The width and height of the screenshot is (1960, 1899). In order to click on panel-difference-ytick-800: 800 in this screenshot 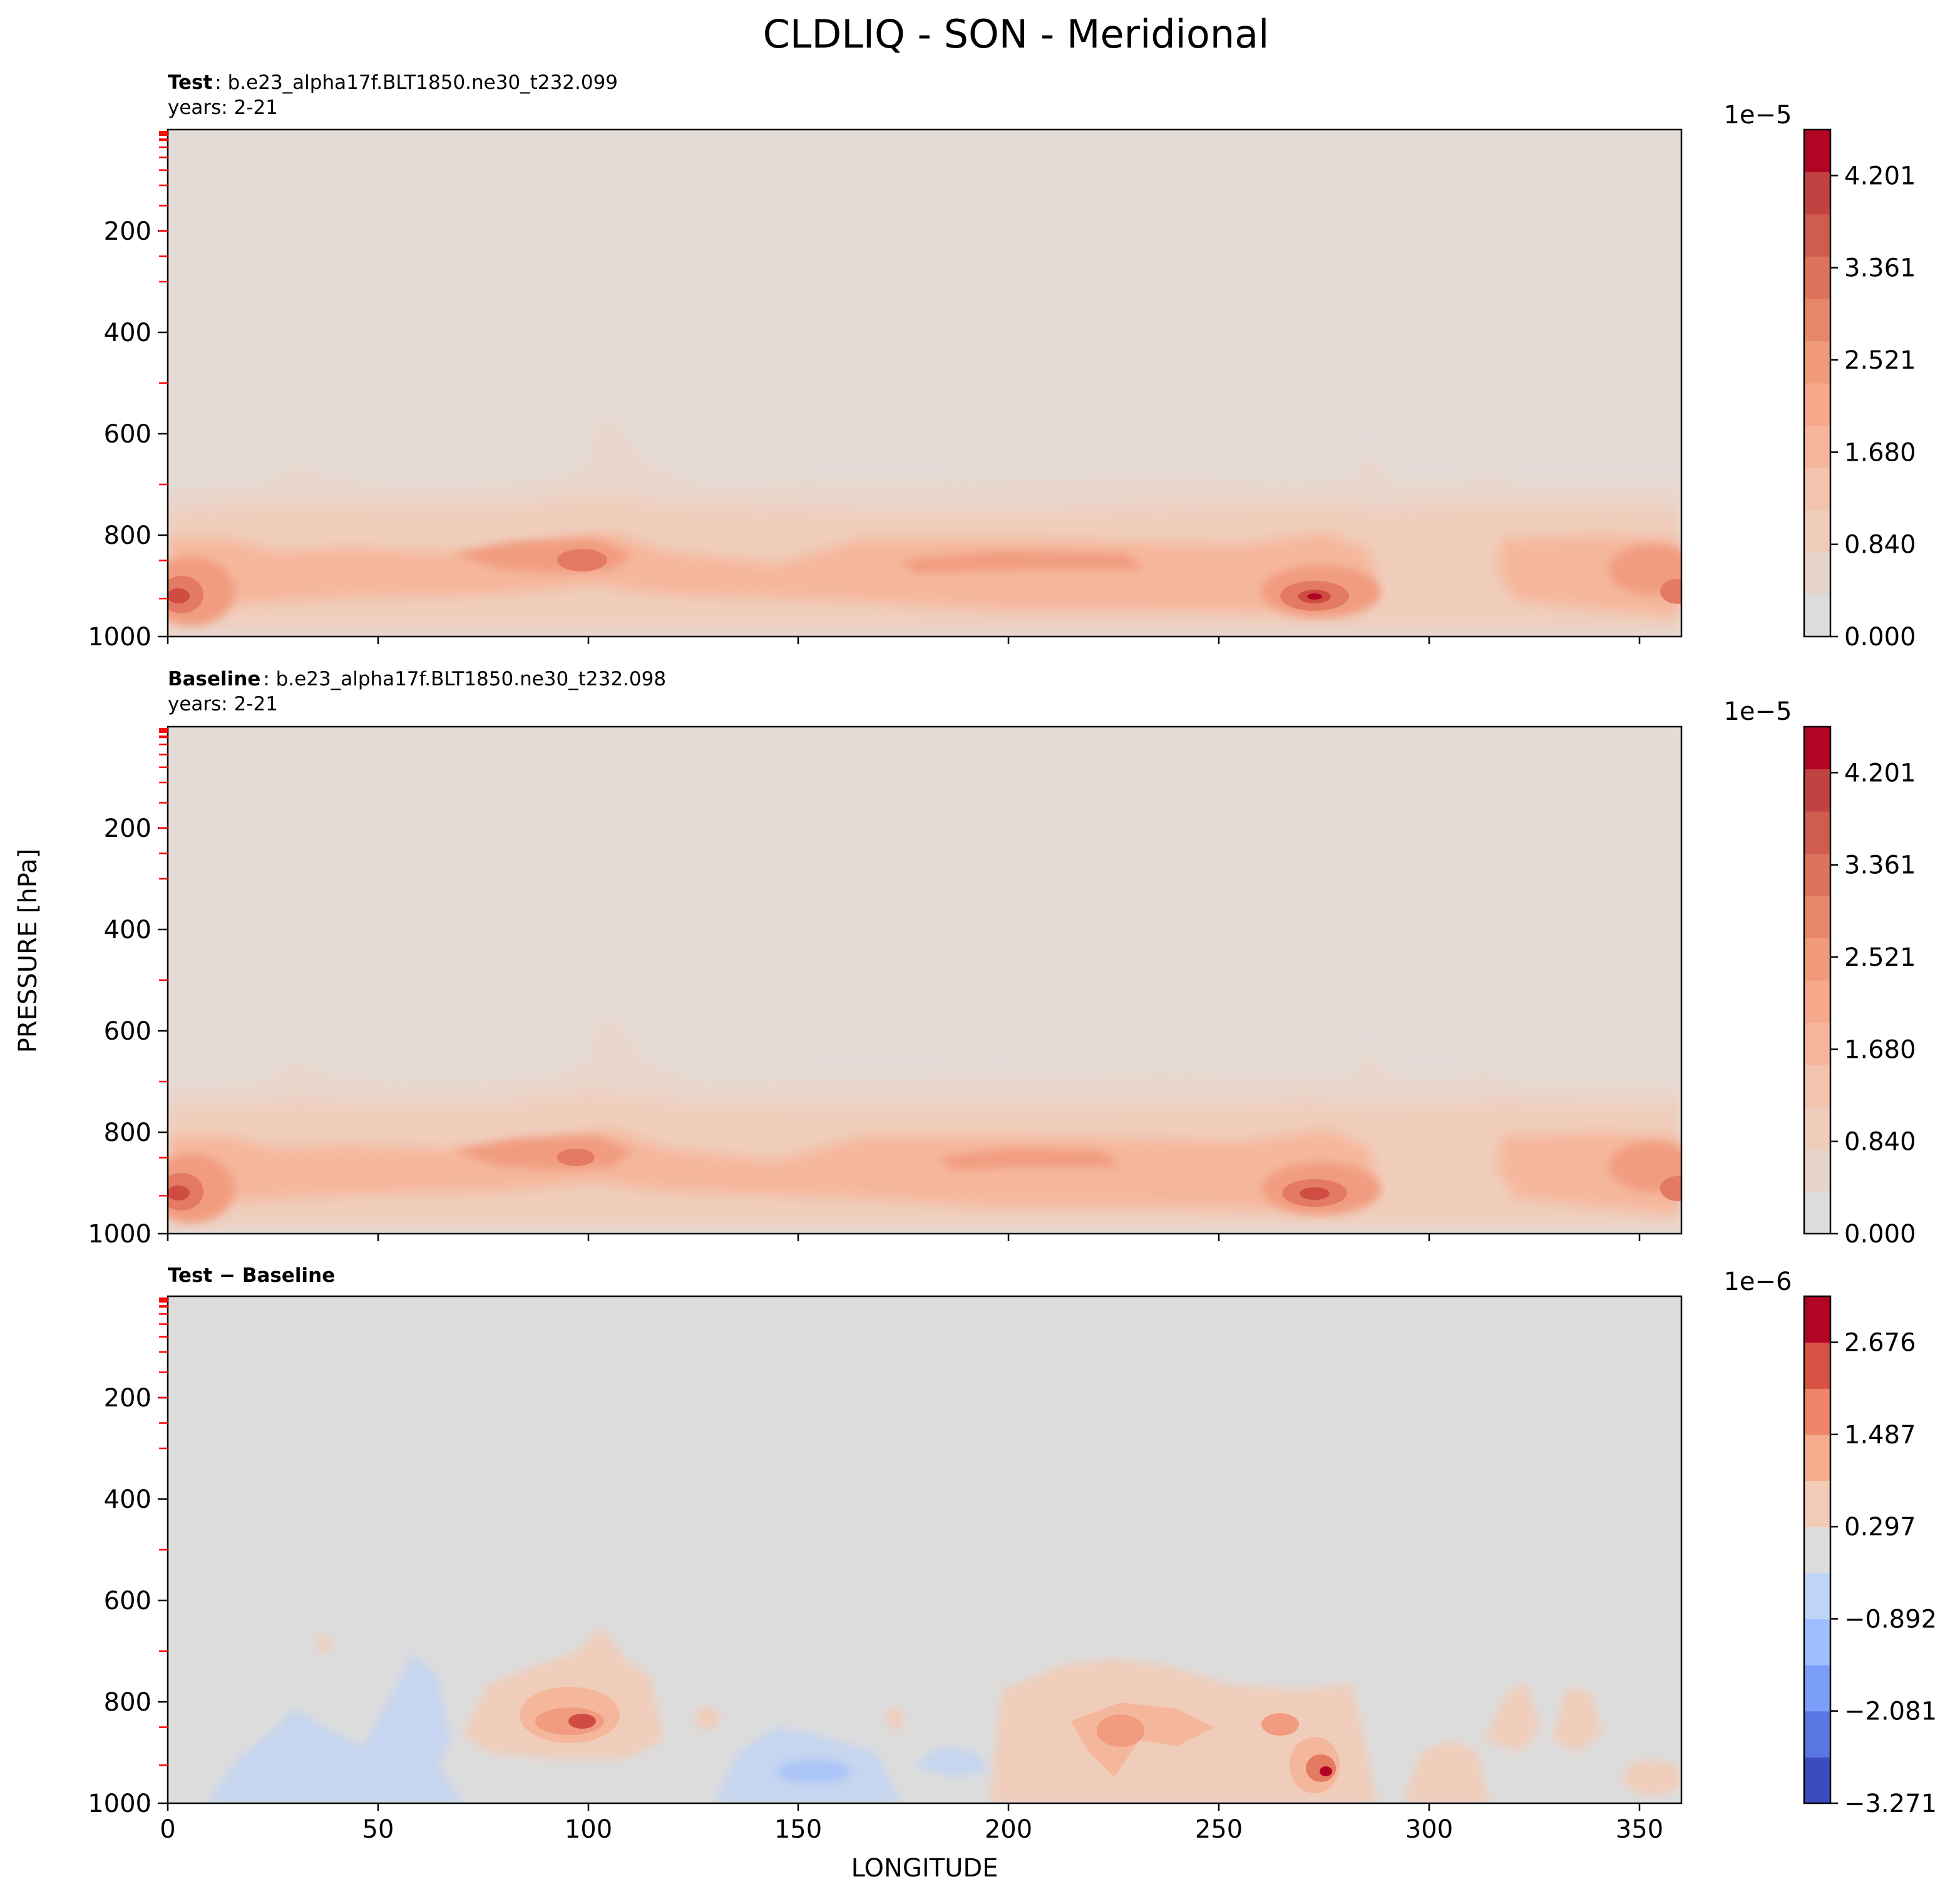, I will do `click(127, 1702)`.